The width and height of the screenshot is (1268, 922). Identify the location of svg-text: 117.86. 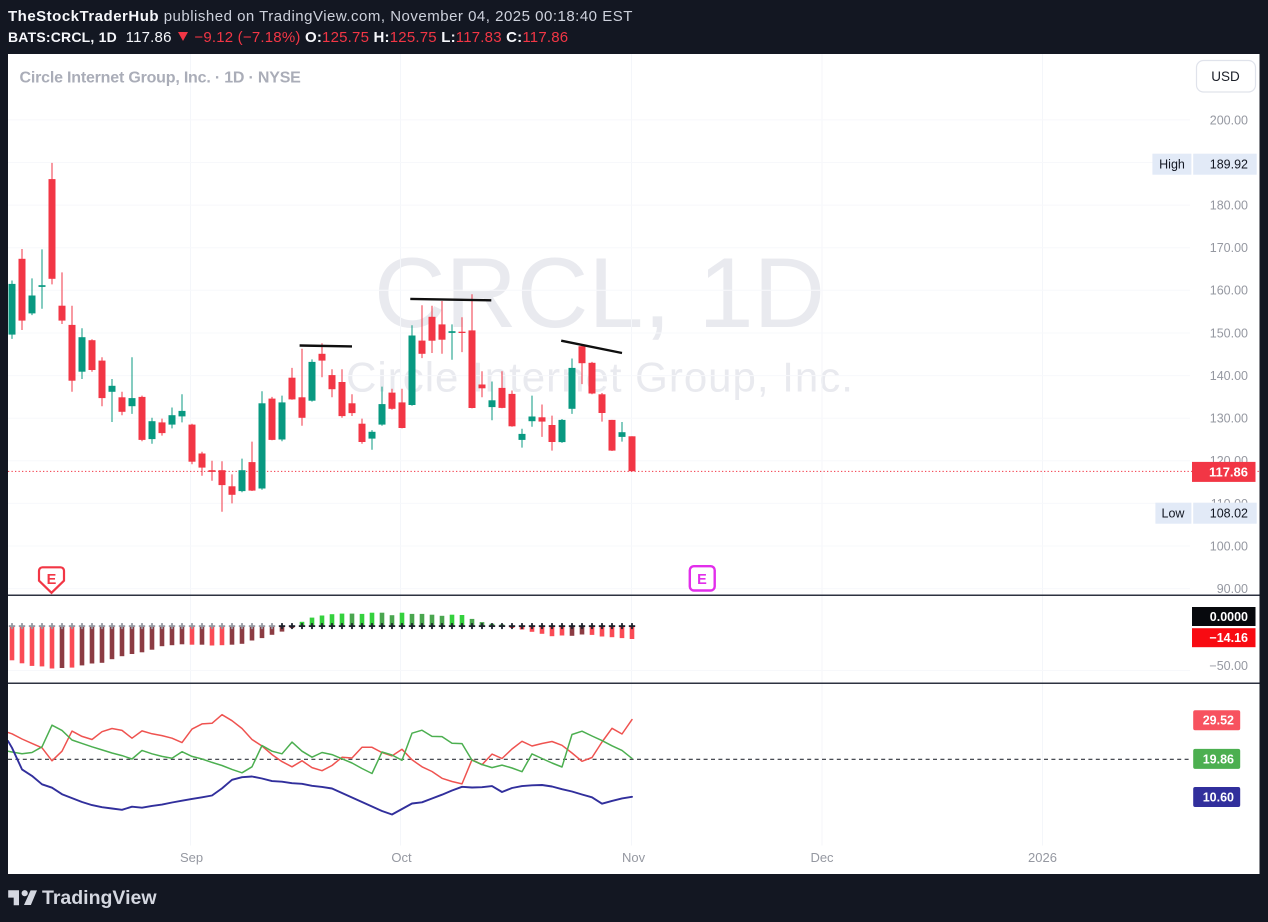
(1228, 471).